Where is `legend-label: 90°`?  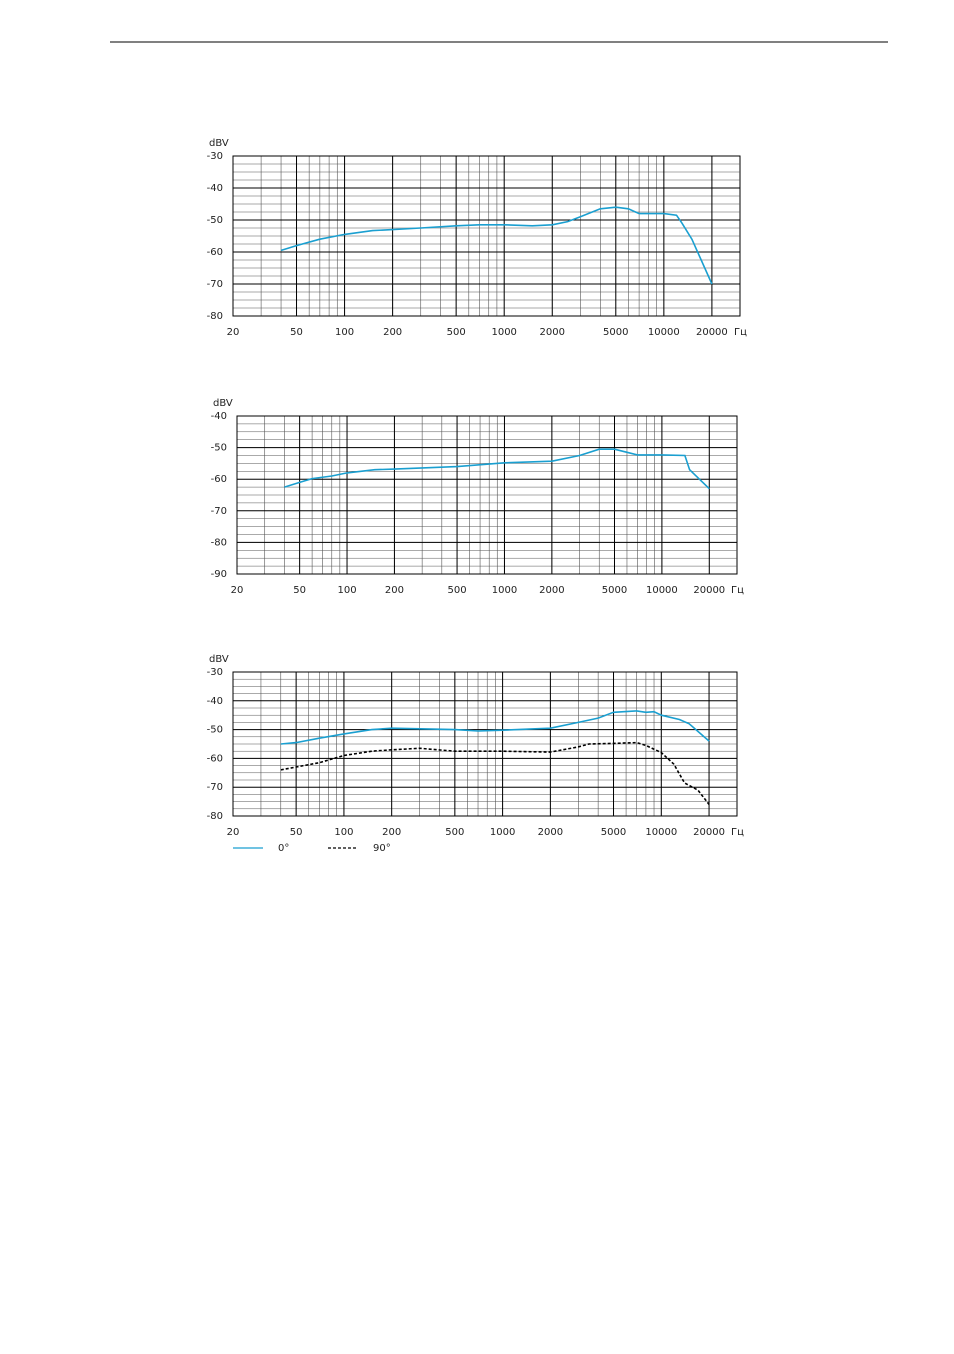
legend-label: 90° is located at coordinates (382, 848).